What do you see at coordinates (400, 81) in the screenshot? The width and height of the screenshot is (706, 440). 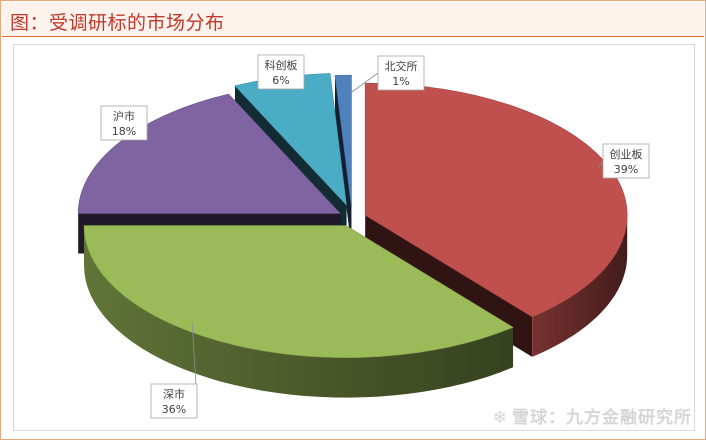 I see `slice-5-label-value: 1%` at bounding box center [400, 81].